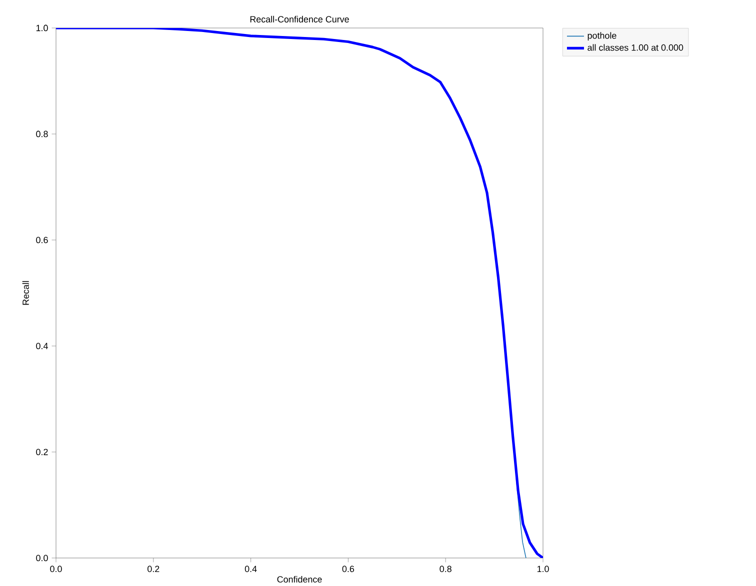  What do you see at coordinates (42, 452) in the screenshot?
I see `y-tick-label: 0.2` at bounding box center [42, 452].